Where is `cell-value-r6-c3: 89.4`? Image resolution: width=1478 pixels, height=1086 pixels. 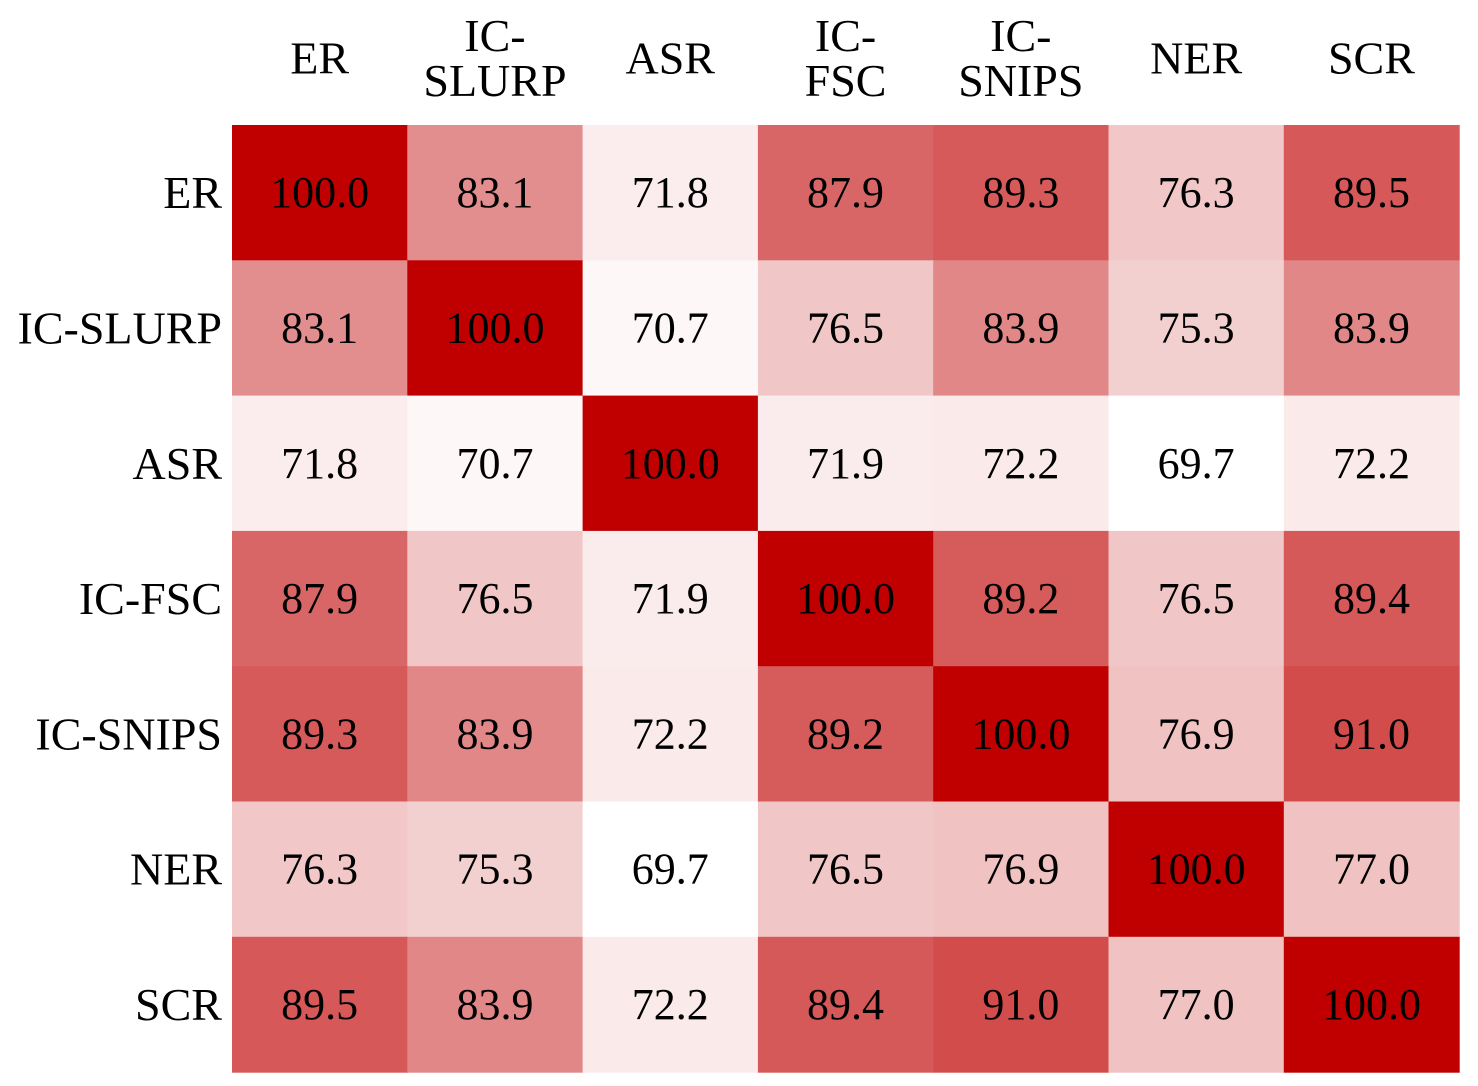 cell-value-r6-c3: 89.4 is located at coordinates (845, 1004).